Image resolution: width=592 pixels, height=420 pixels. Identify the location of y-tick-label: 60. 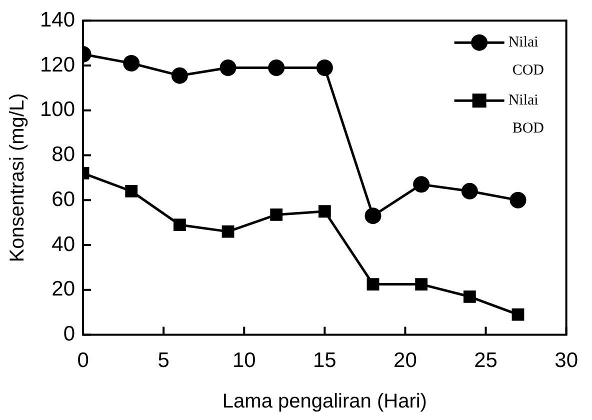
(64, 199).